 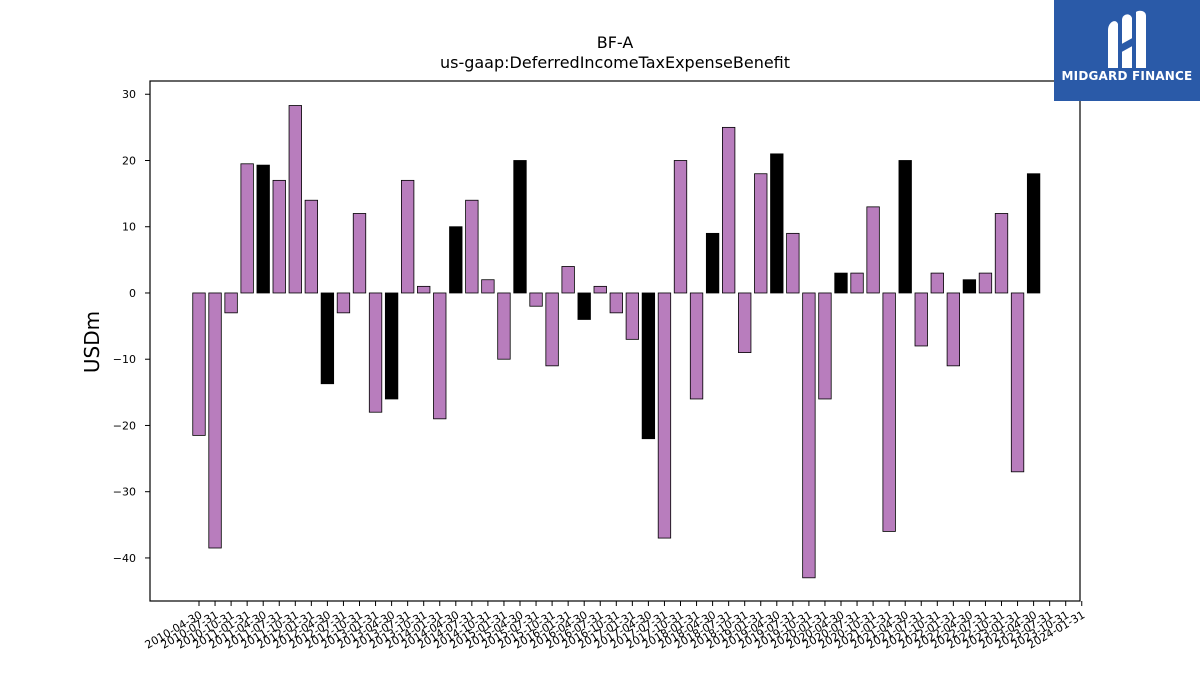 I want to click on y-tick-label: −30, so click(x=124, y=492).